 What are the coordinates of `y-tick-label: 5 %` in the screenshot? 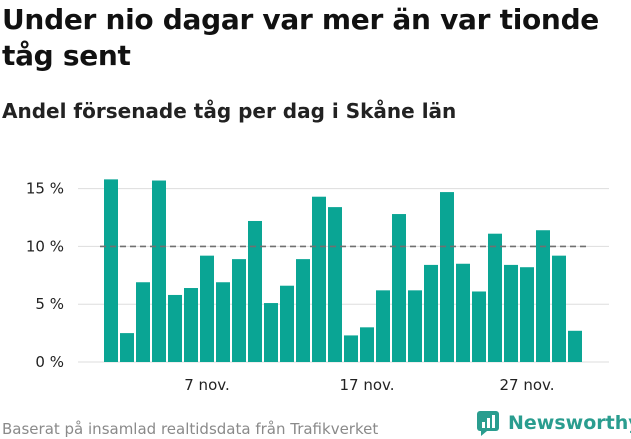 It's located at (49, 304).